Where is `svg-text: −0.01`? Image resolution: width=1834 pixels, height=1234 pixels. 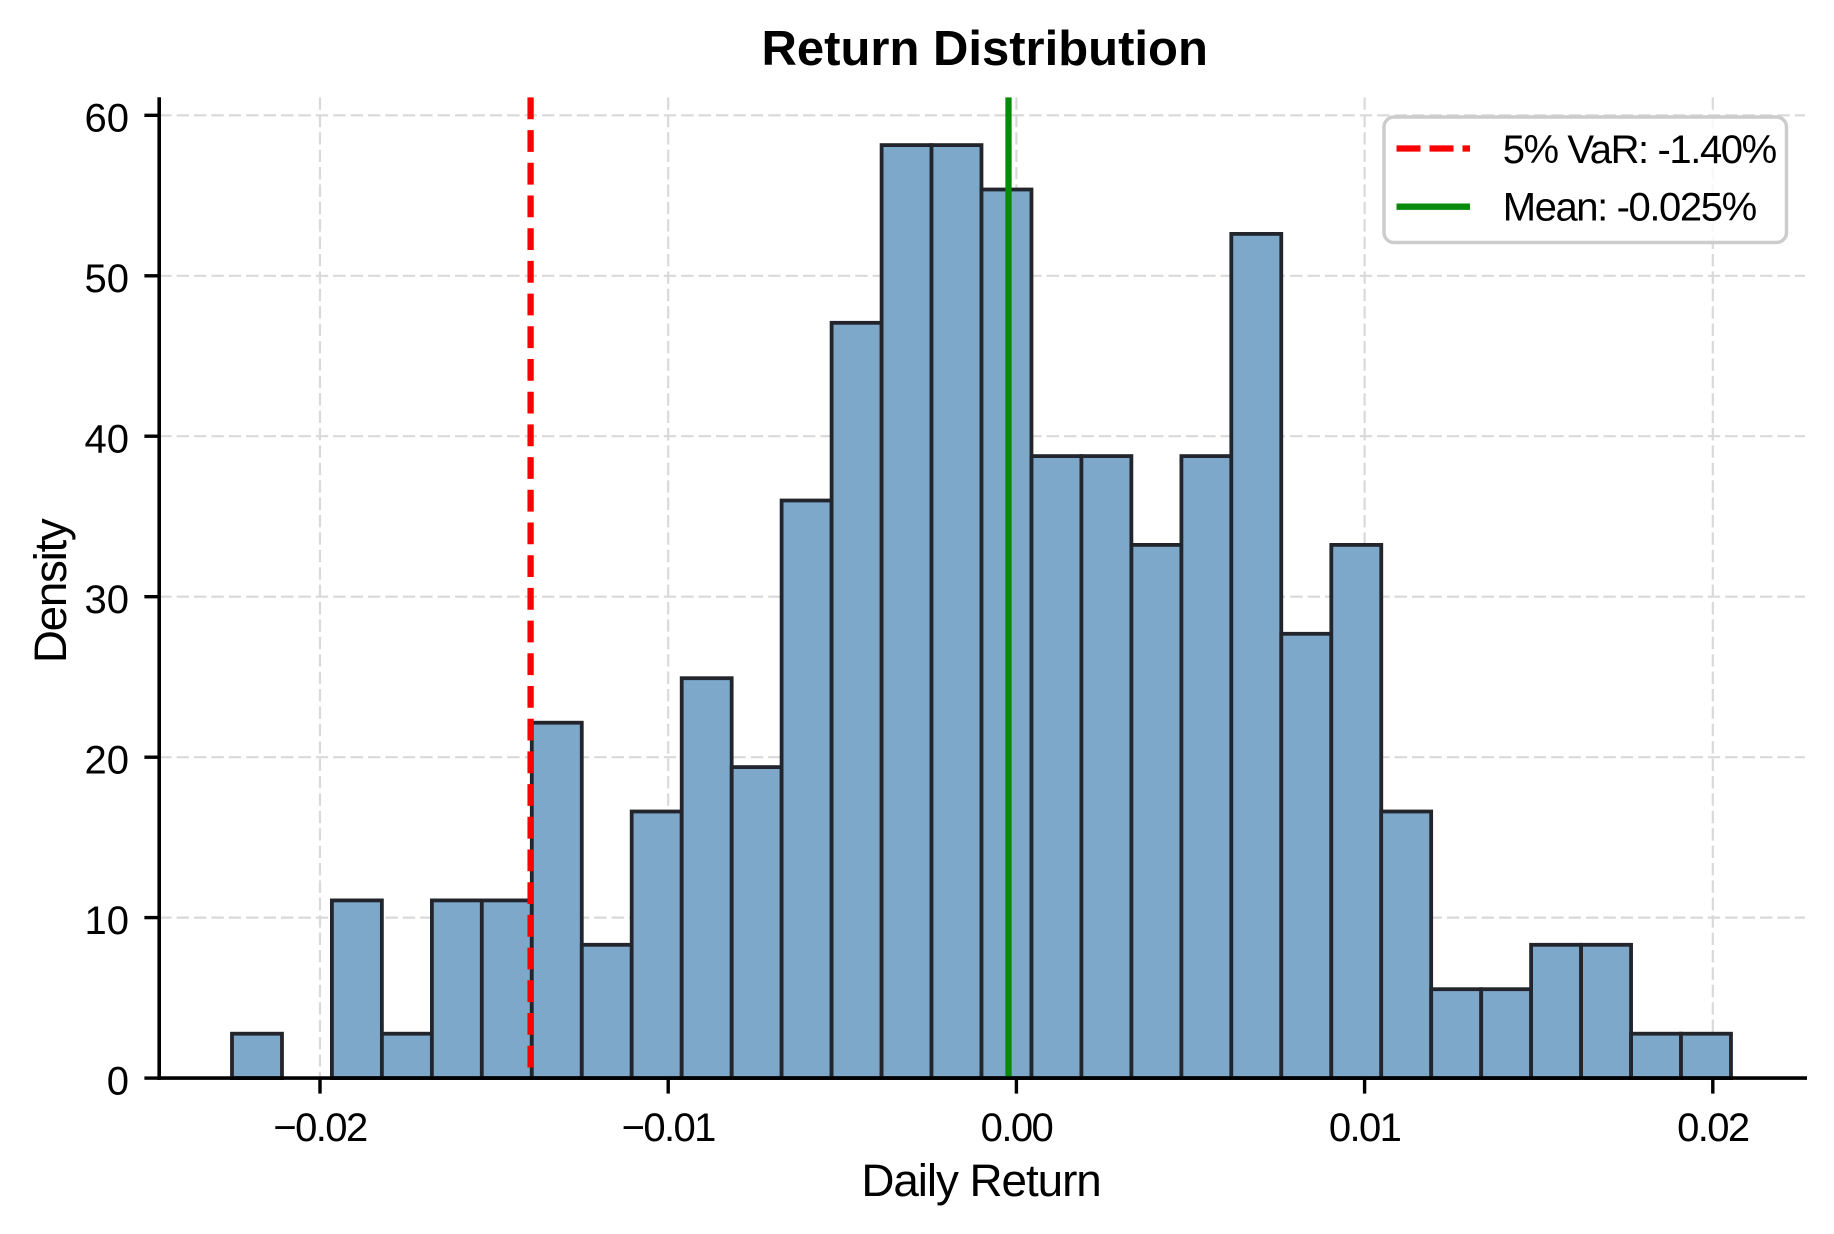
svg-text: −0.01 is located at coordinates (669, 1128).